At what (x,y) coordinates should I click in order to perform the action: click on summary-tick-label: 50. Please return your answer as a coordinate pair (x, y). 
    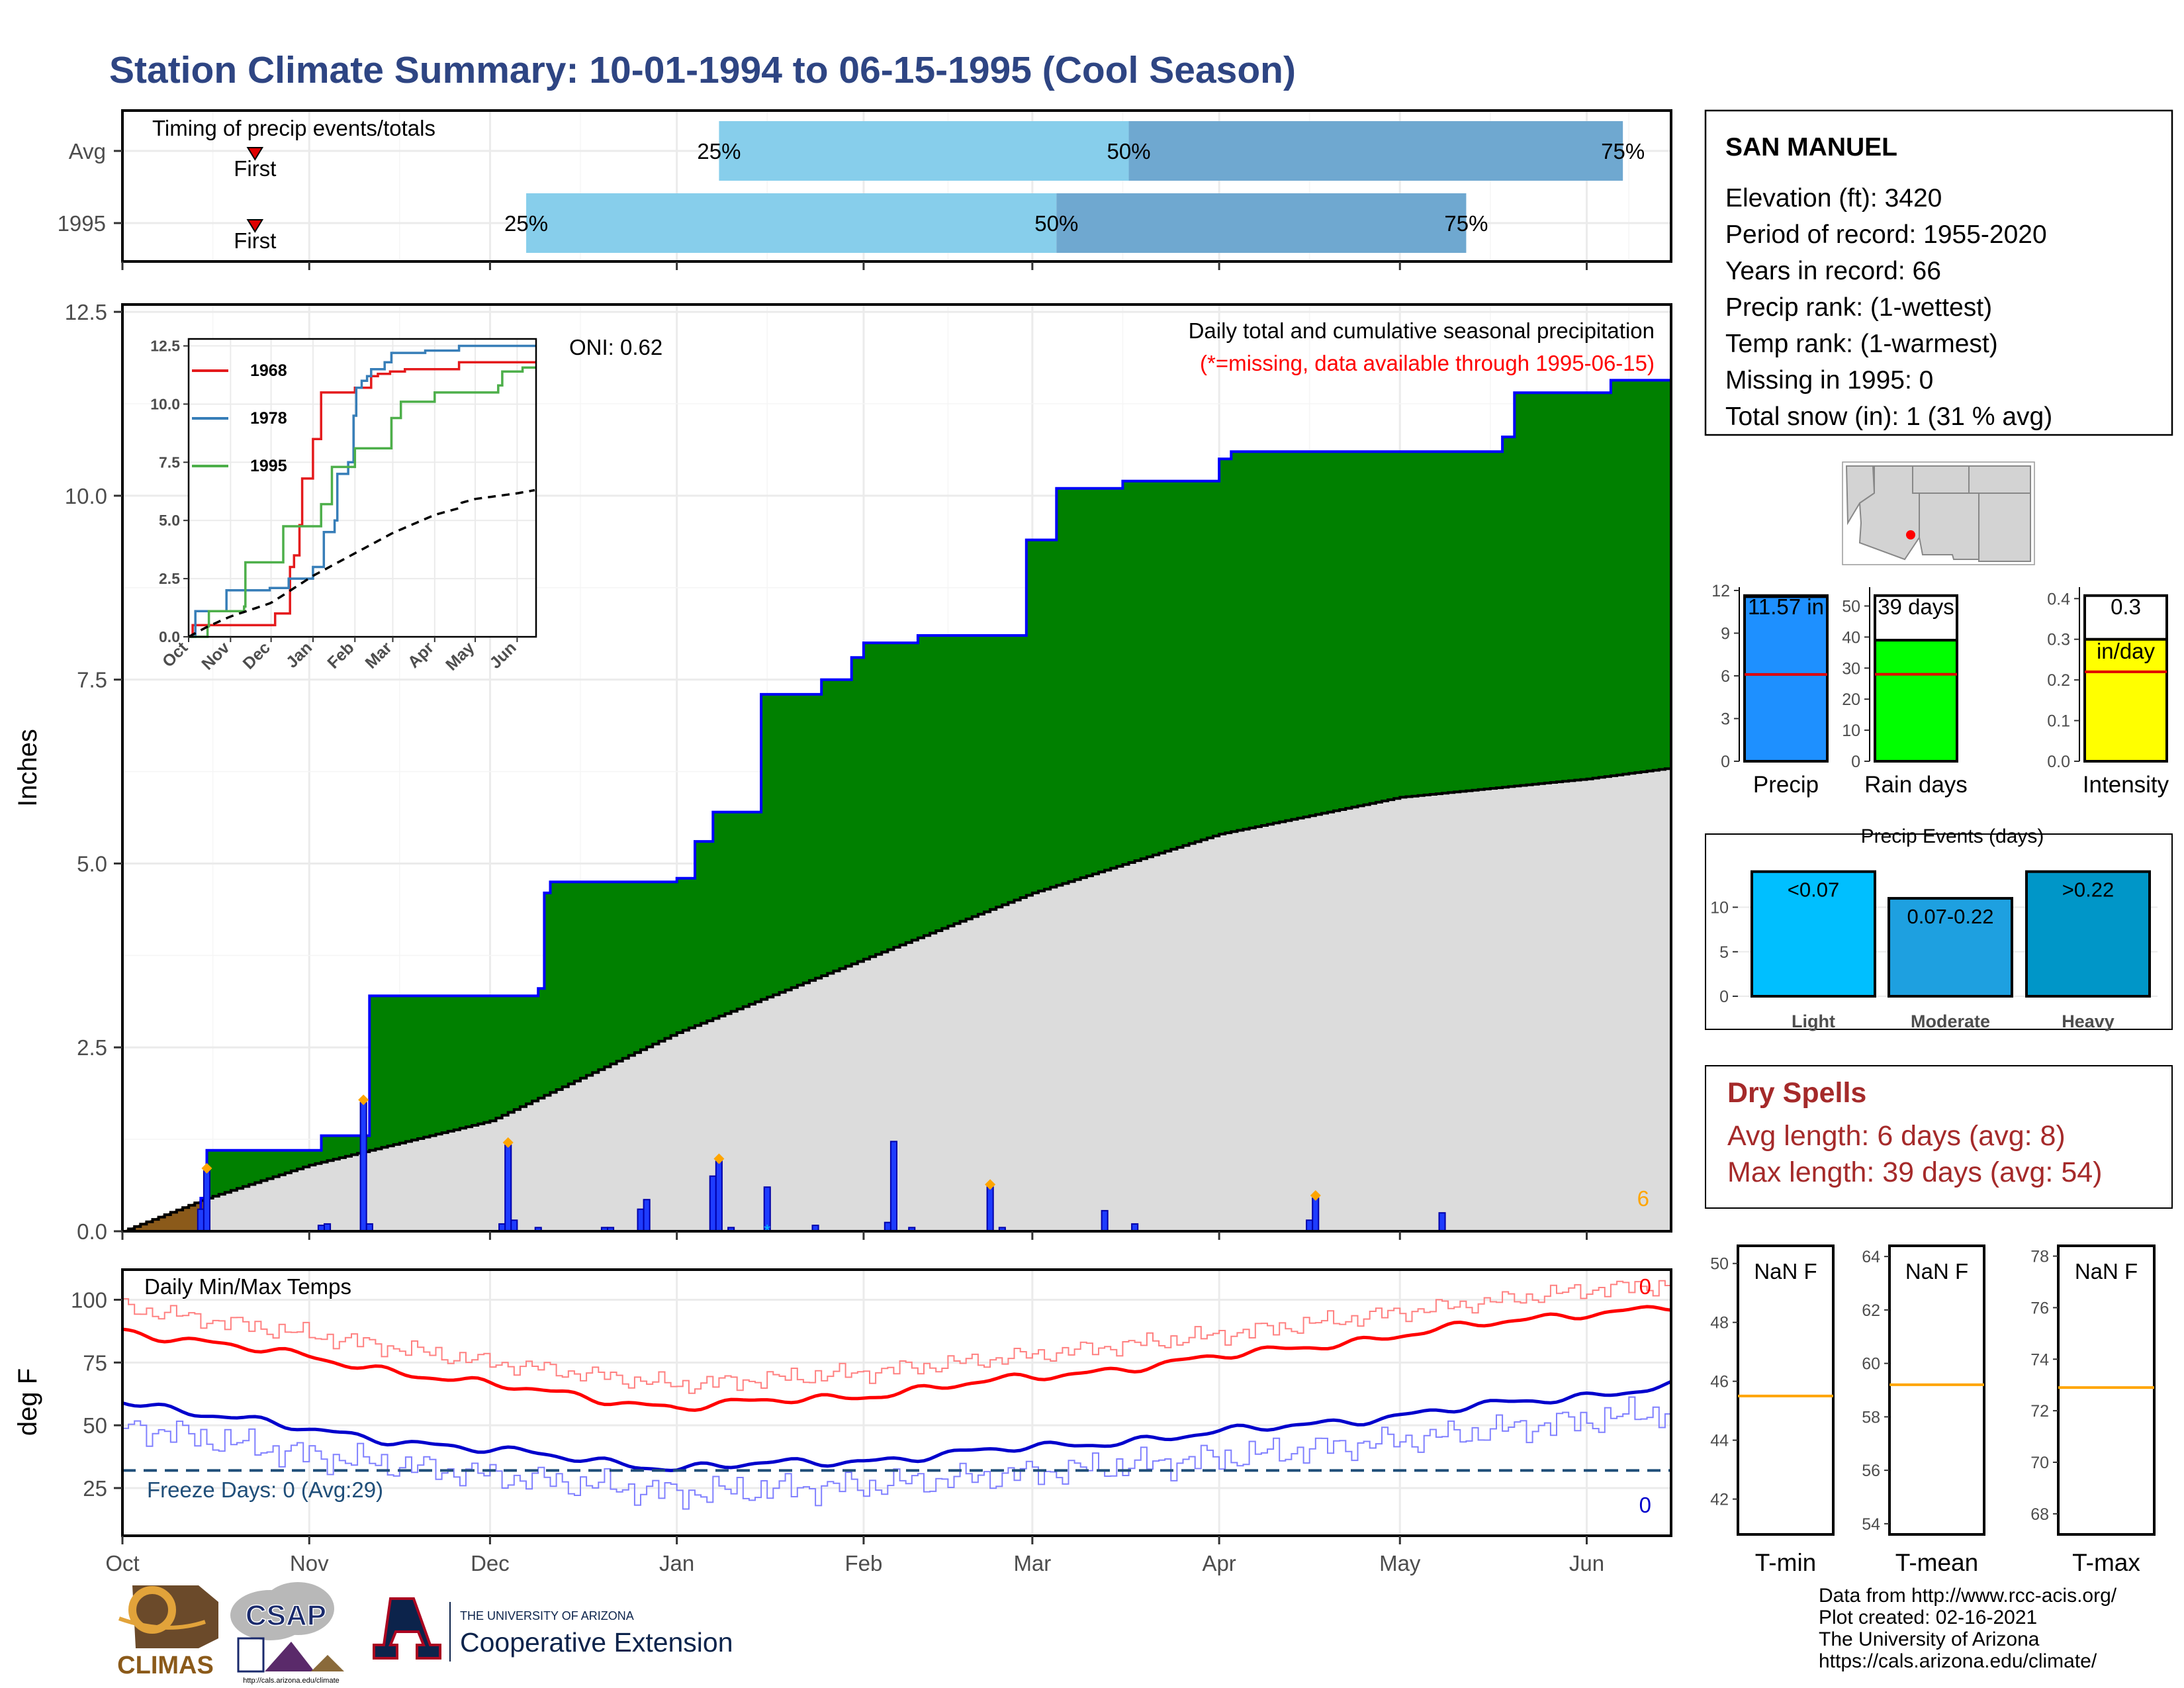
    Looking at the image, I should click on (1851, 606).